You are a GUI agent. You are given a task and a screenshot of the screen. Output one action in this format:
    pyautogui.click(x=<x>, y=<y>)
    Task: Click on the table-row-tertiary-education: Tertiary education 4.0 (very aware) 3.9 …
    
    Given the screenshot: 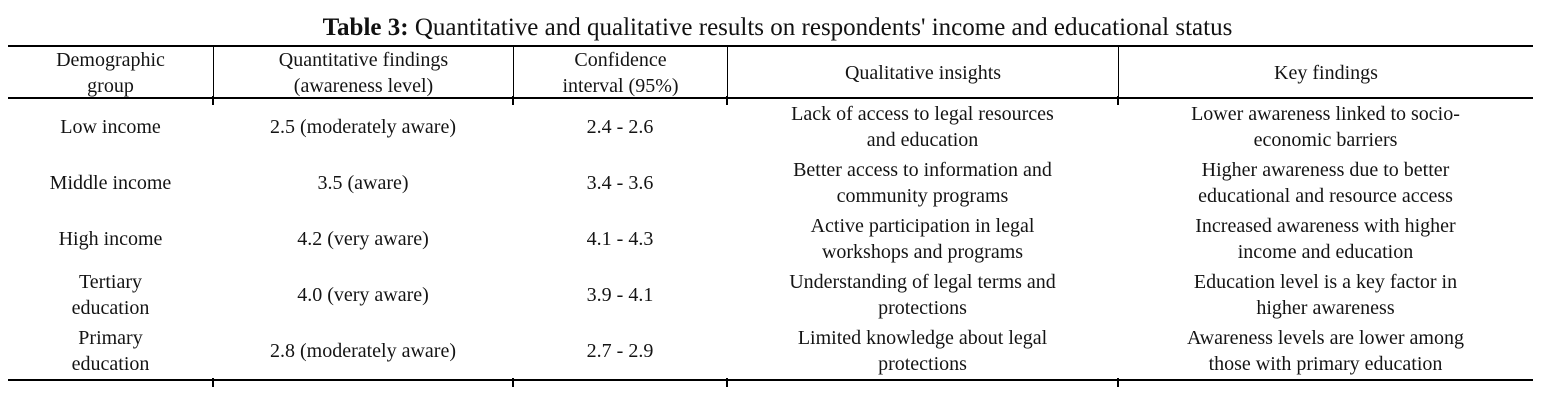 What is the action you would take?
    pyautogui.click(x=770, y=295)
    